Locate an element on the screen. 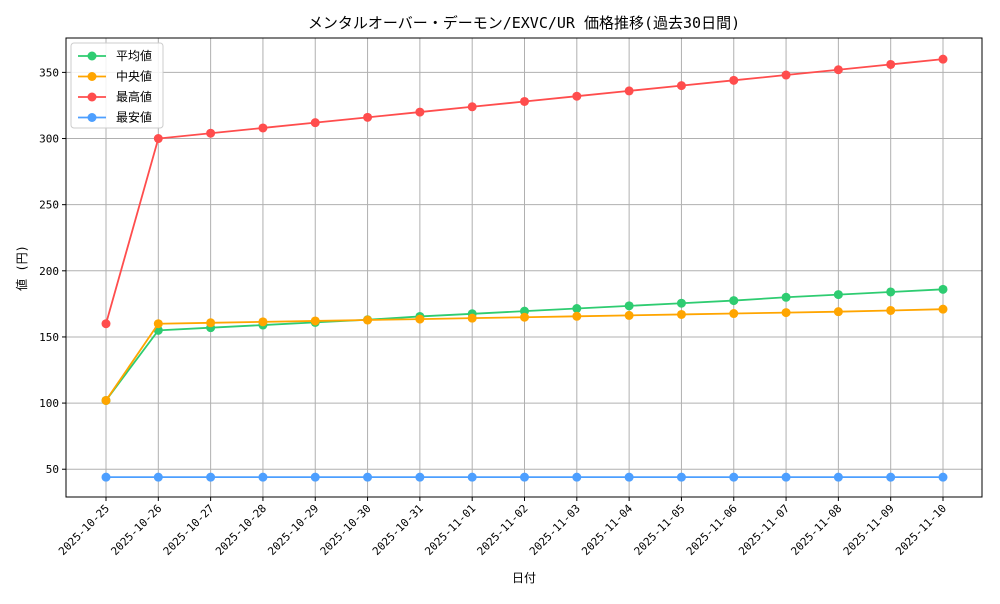 The image size is (1000, 604). x-axis-label: 日付 is located at coordinates (524, 578).